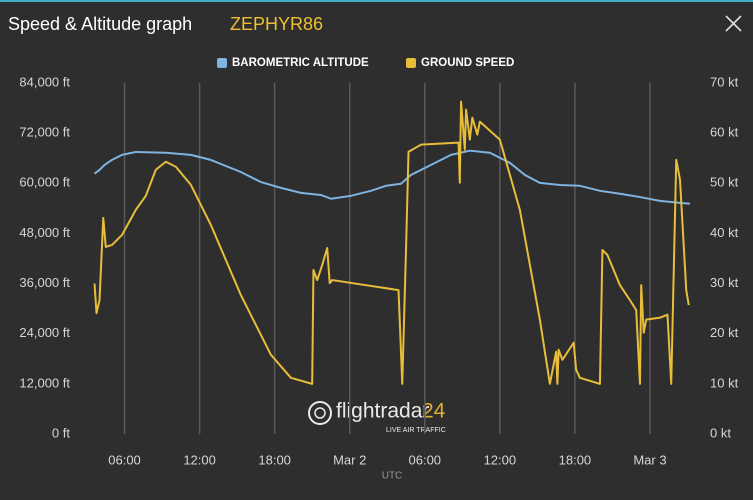 The width and height of the screenshot is (753, 500). I want to click on y2-tick-label: 10 kt, so click(724, 382).